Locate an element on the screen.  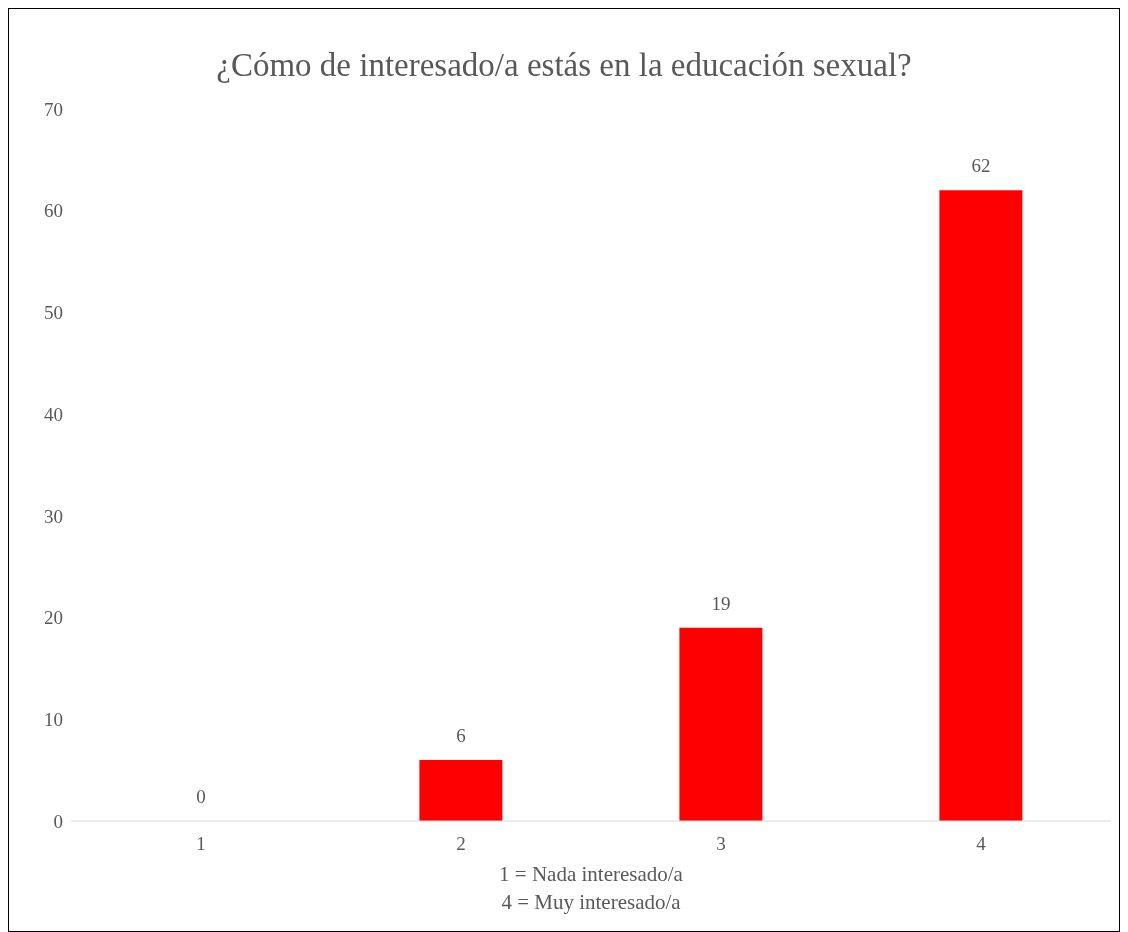
data-label: 19 is located at coordinates (721, 603).